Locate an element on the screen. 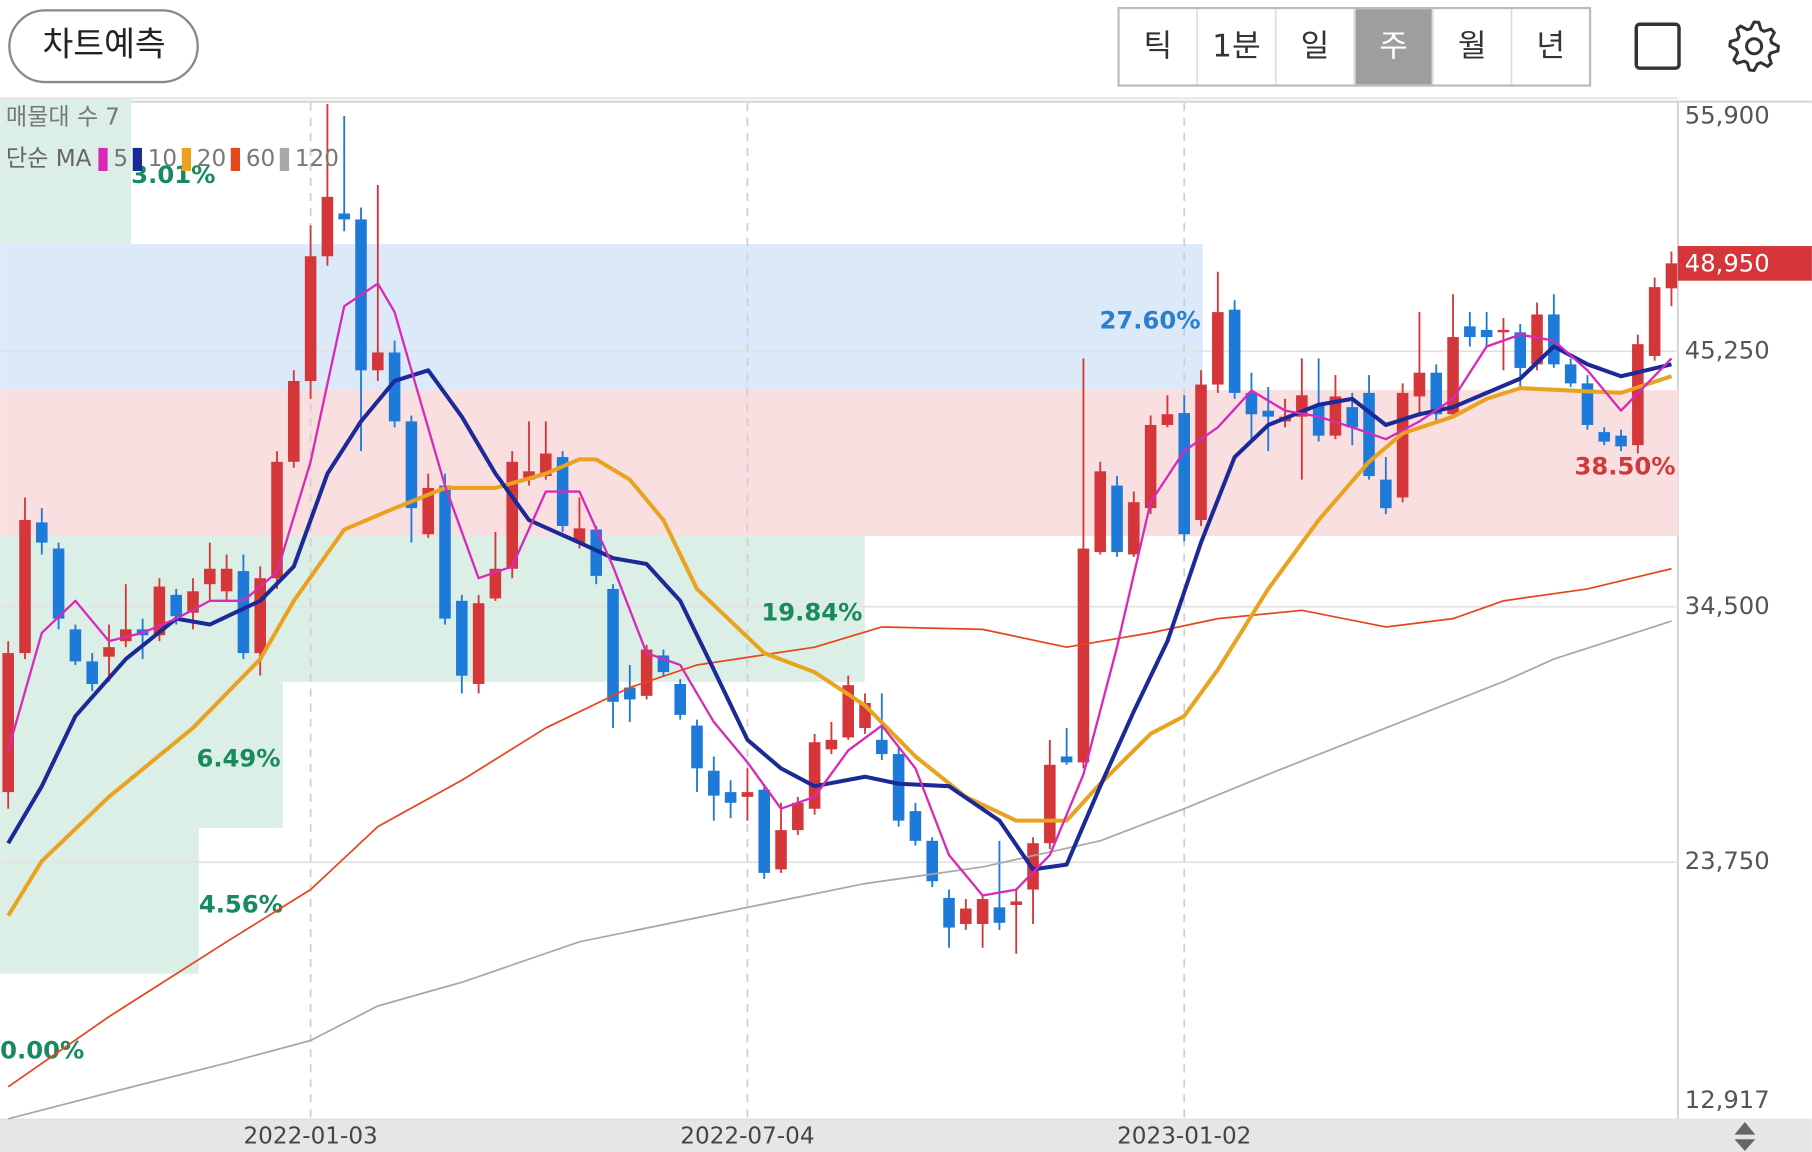 This screenshot has width=1812, height=1152. last-price-label: 48,950 is located at coordinates (1727, 263).